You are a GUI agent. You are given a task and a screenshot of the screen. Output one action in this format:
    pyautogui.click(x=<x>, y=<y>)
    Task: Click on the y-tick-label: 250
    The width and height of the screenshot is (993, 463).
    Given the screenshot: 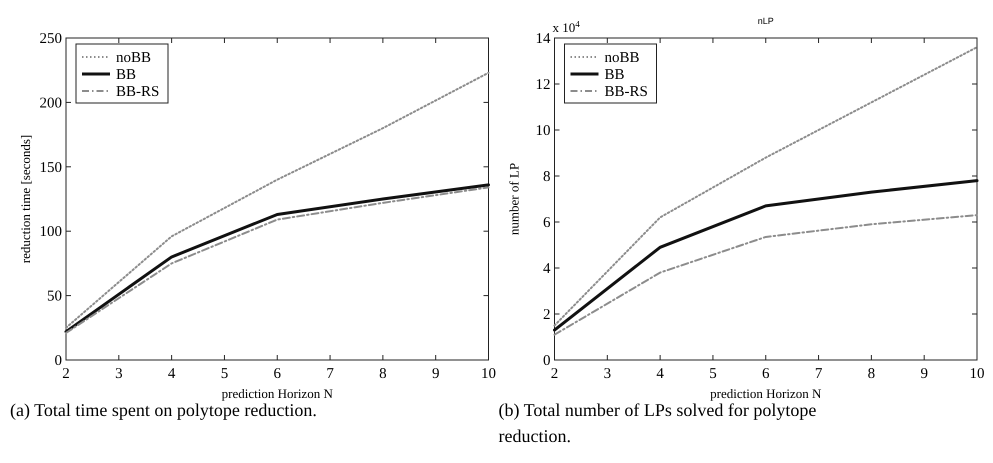 What is the action you would take?
    pyautogui.click(x=51, y=39)
    